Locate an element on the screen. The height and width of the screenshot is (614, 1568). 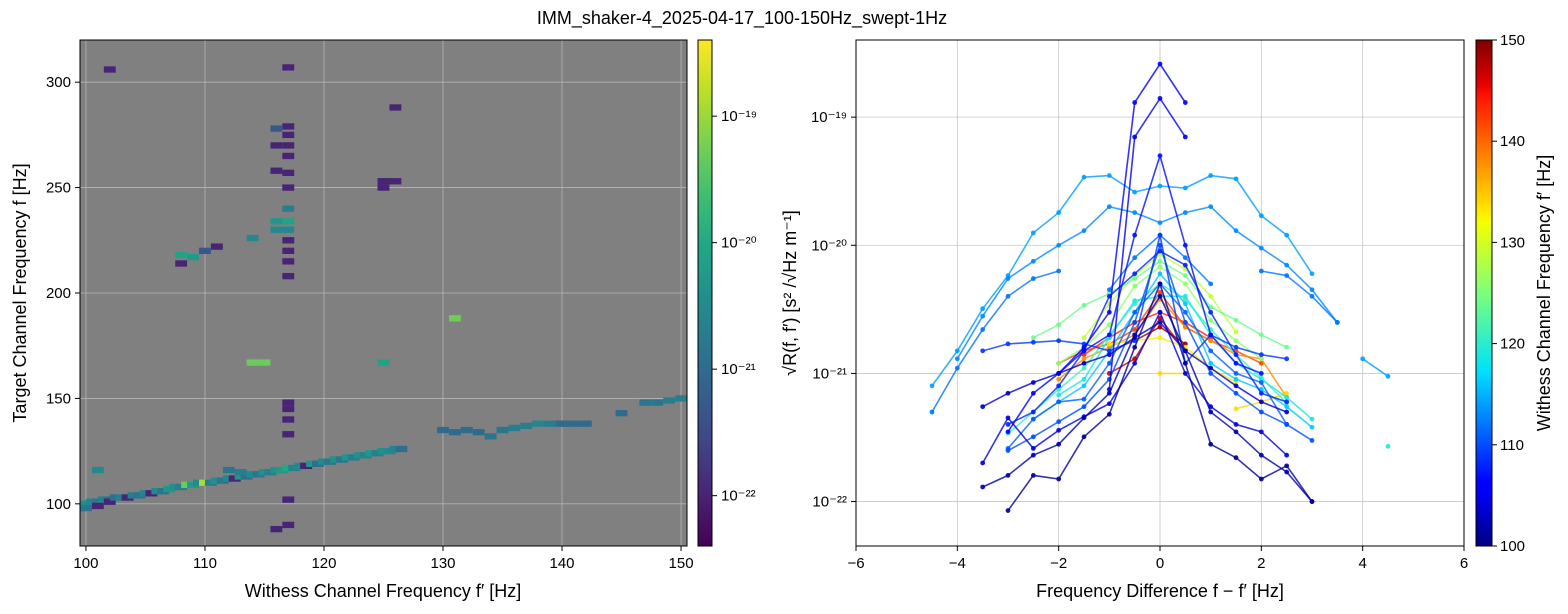
line-x-tick-label: −6 is located at coordinates (855, 563).